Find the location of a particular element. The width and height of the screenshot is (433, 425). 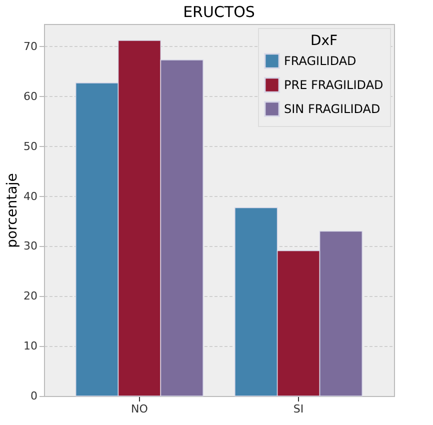

legend-title: DxF is located at coordinates (324, 41).